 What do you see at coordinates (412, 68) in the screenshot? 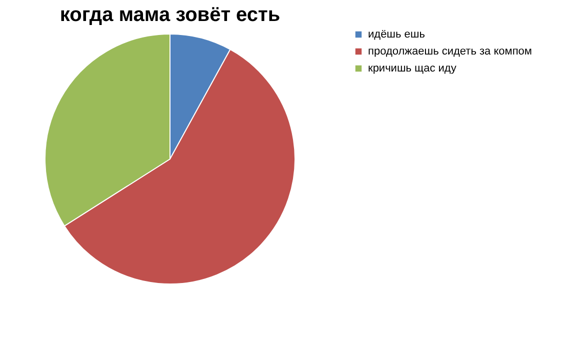
I see `legend-label: кричишь щас иду` at bounding box center [412, 68].